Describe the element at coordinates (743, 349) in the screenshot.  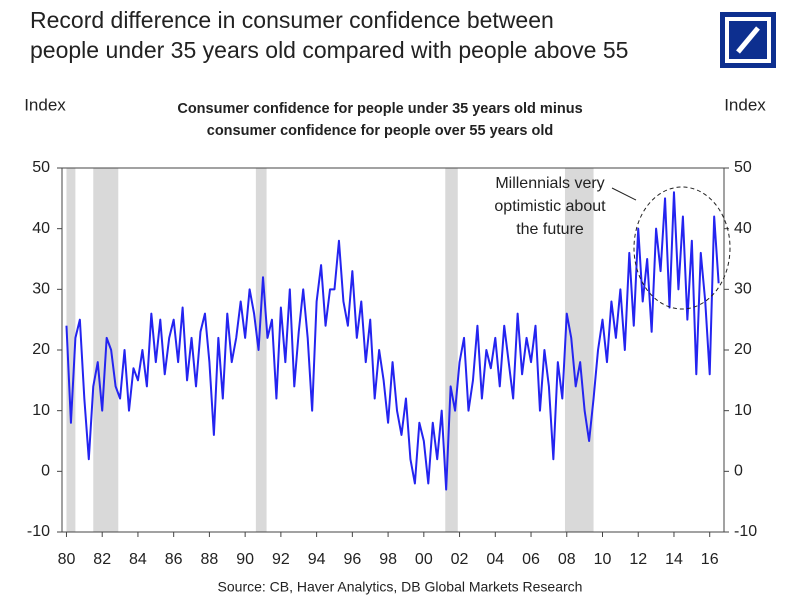
I see `y2-tick-label: 20` at that location.